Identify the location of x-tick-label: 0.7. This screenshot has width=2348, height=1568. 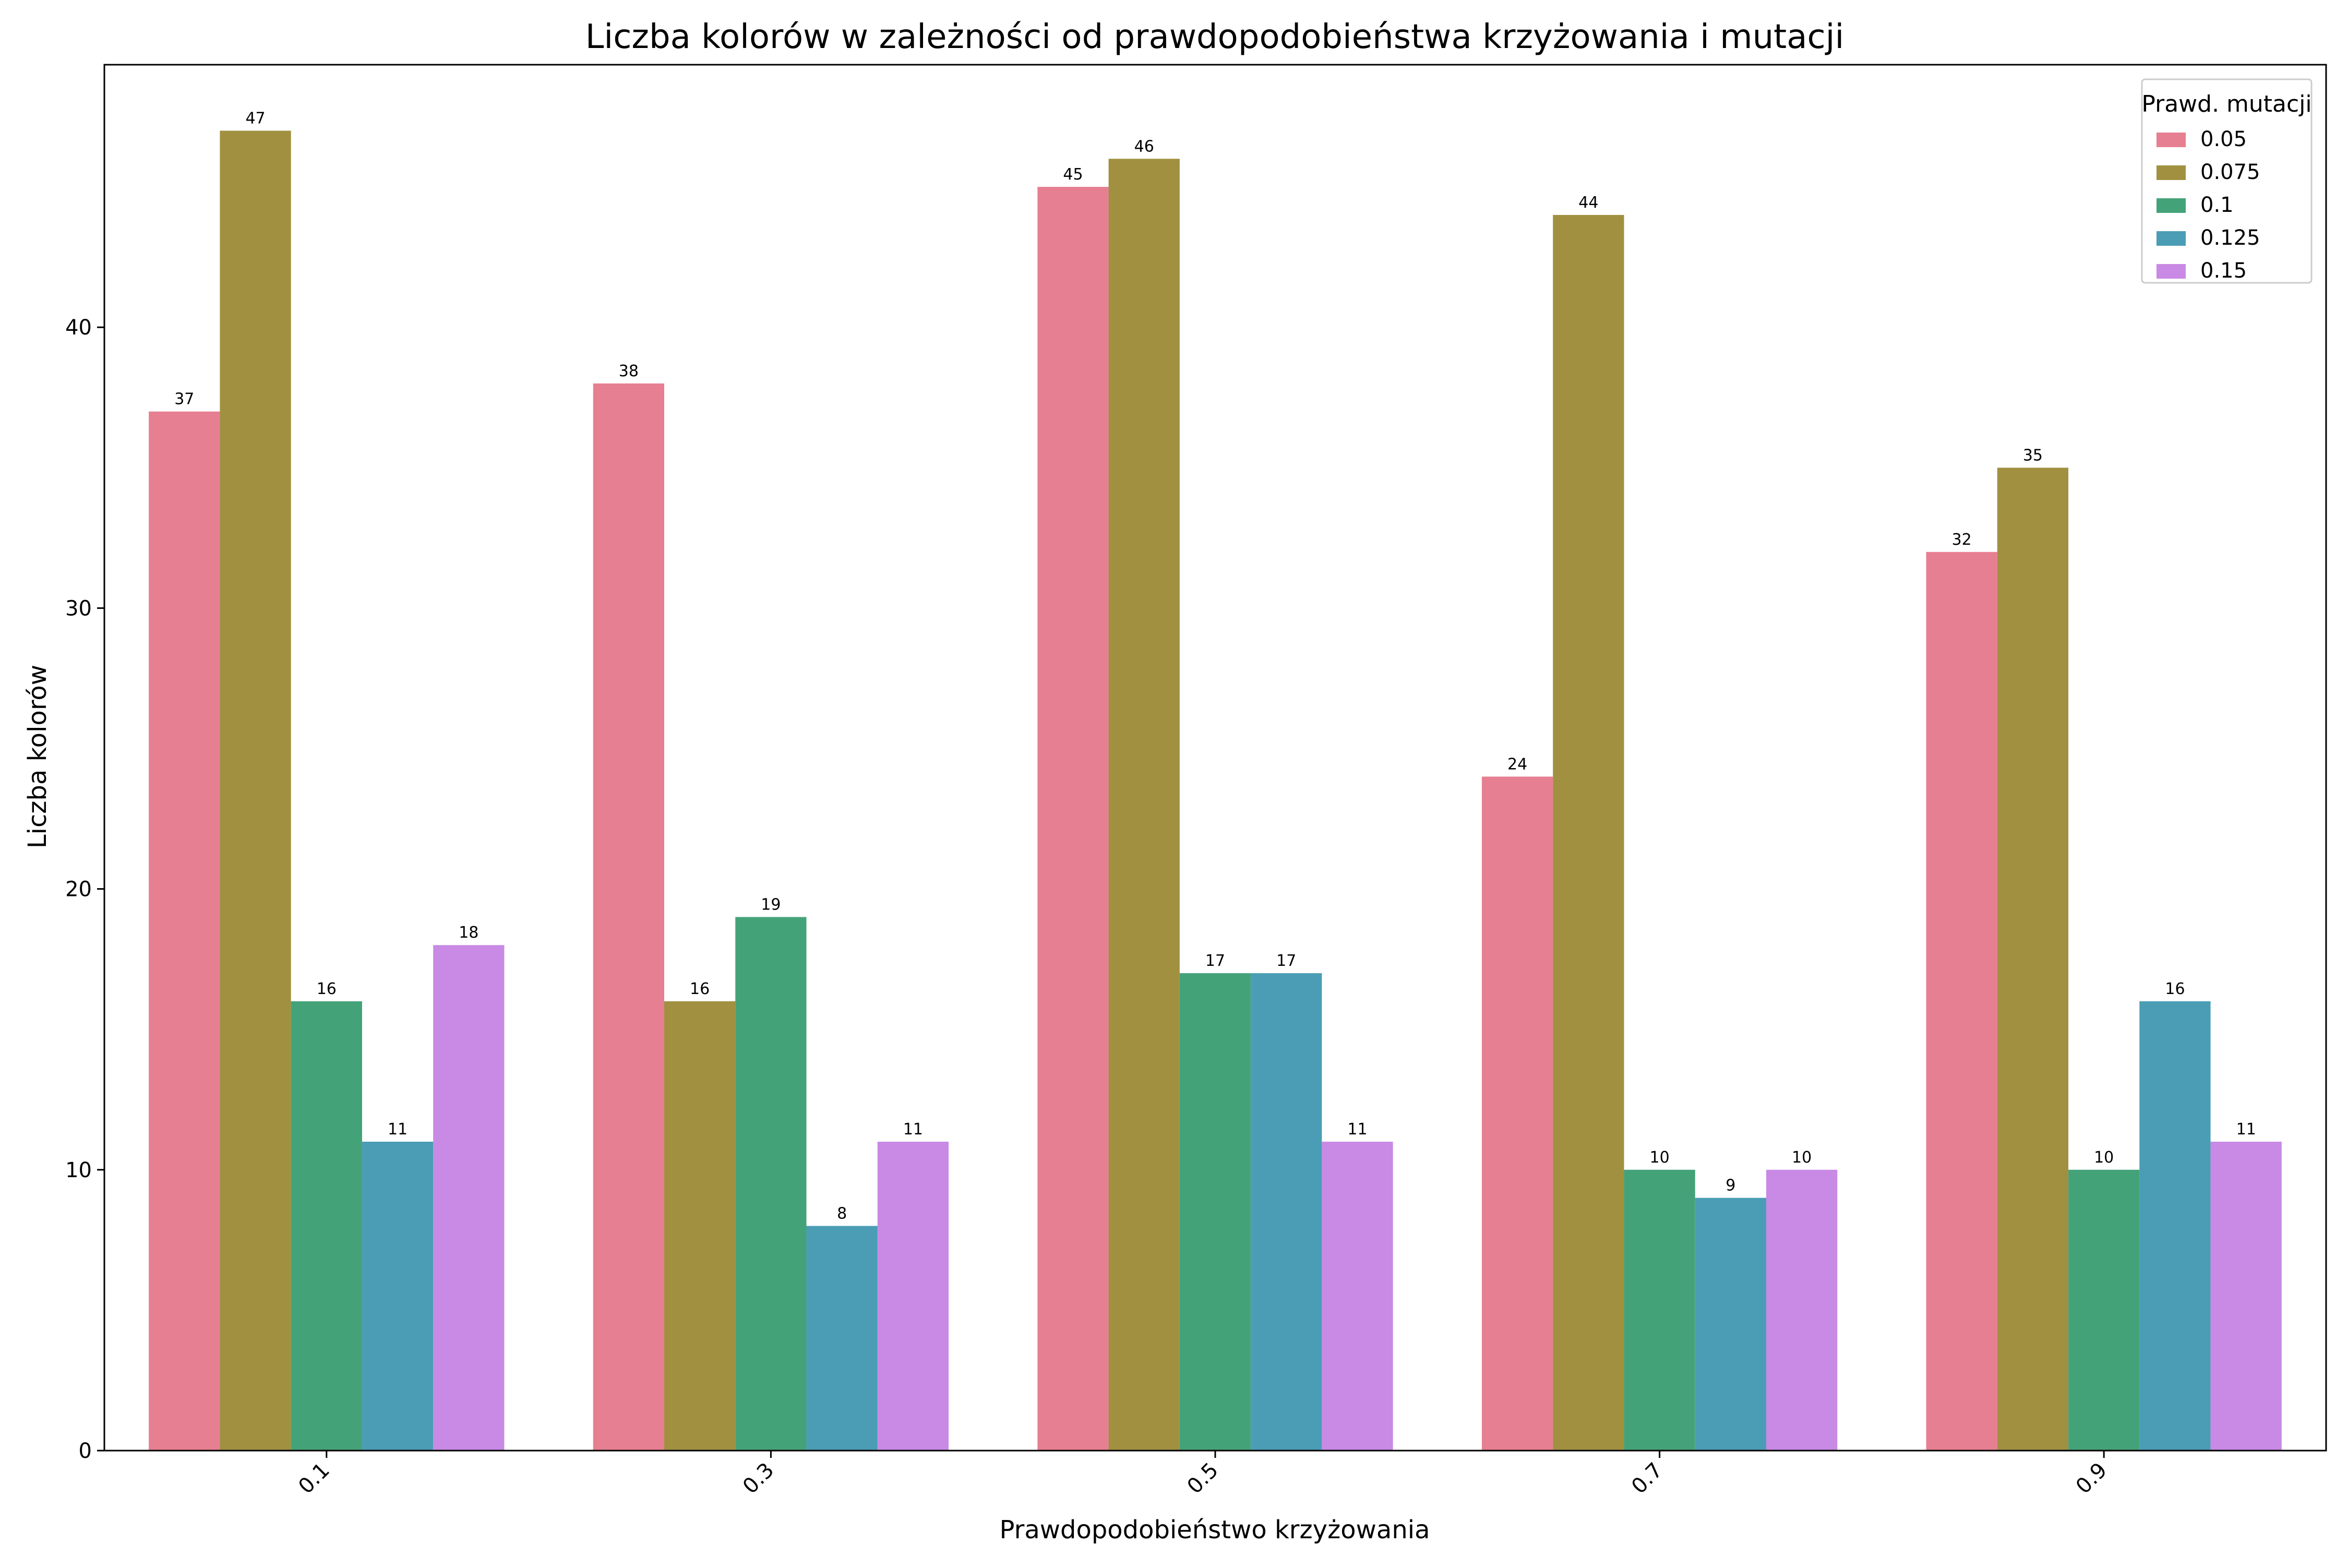
(1648, 1479).